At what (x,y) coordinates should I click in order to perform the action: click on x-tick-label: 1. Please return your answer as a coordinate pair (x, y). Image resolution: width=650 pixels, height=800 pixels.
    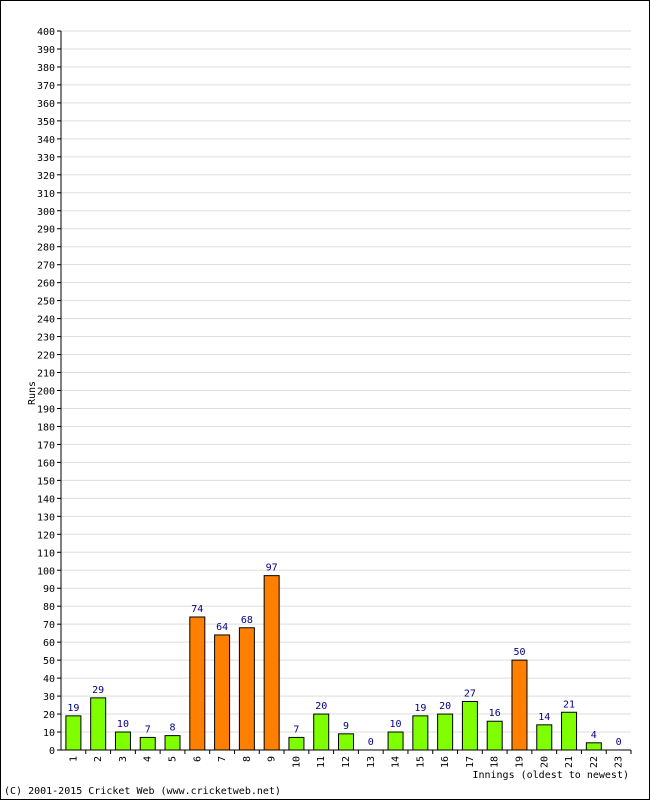
    Looking at the image, I should click on (73, 759).